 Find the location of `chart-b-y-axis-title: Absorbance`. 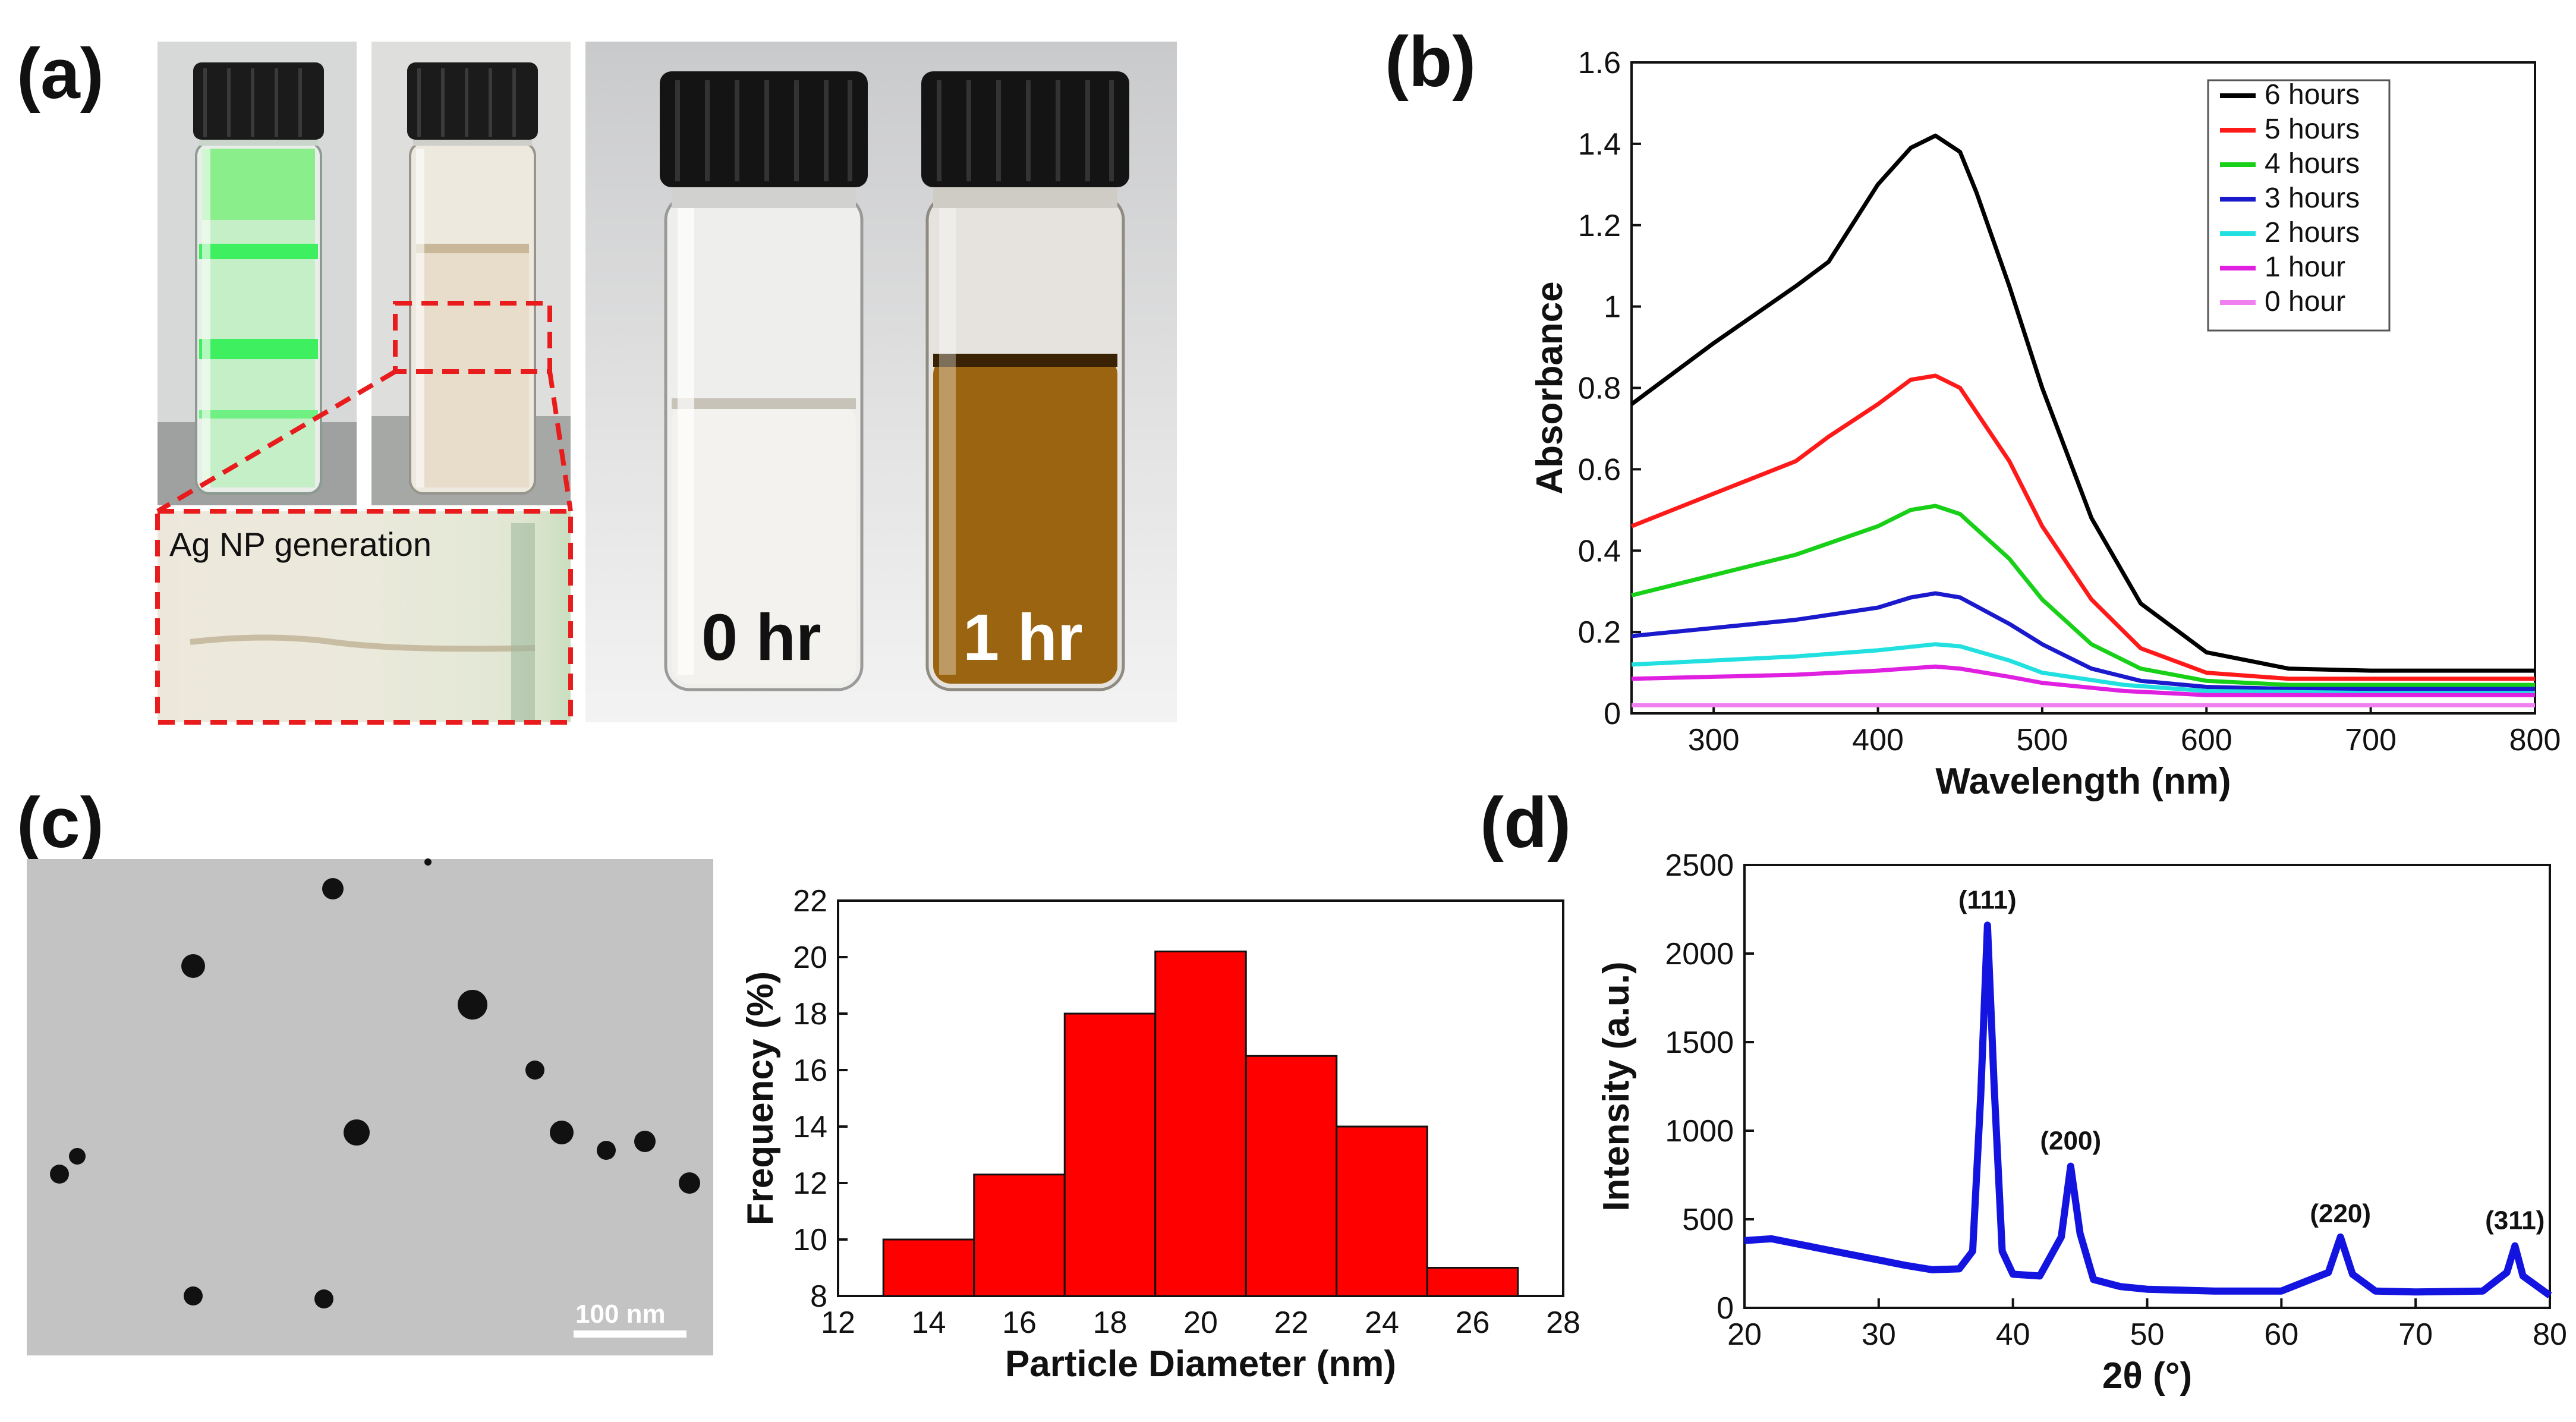

chart-b-y-axis-title: Absorbance is located at coordinates (1549, 387).